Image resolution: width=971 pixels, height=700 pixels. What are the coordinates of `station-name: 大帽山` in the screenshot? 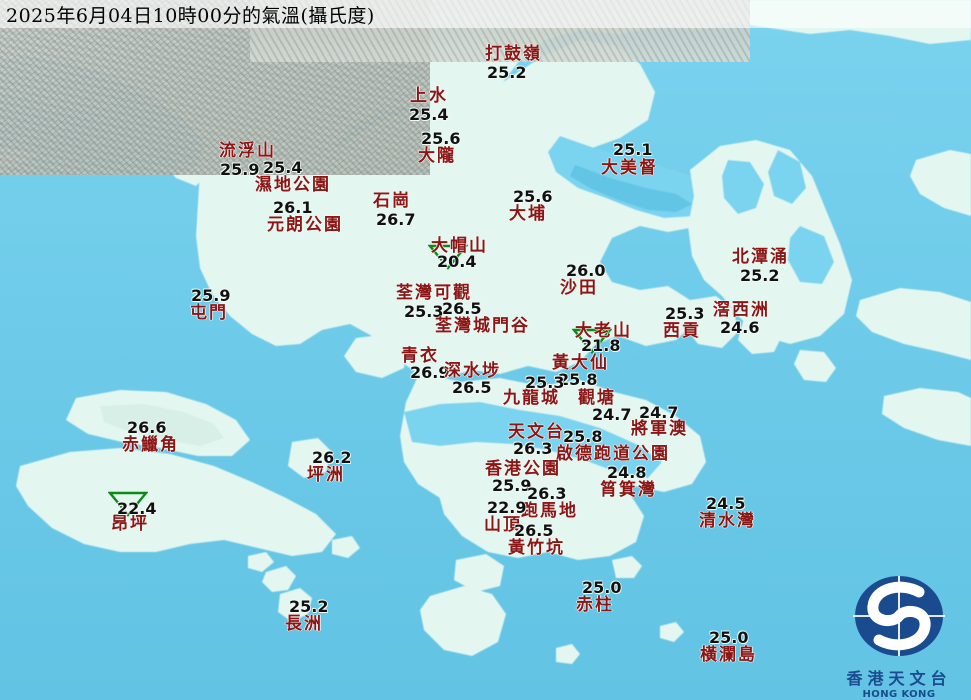 It's located at (459, 246).